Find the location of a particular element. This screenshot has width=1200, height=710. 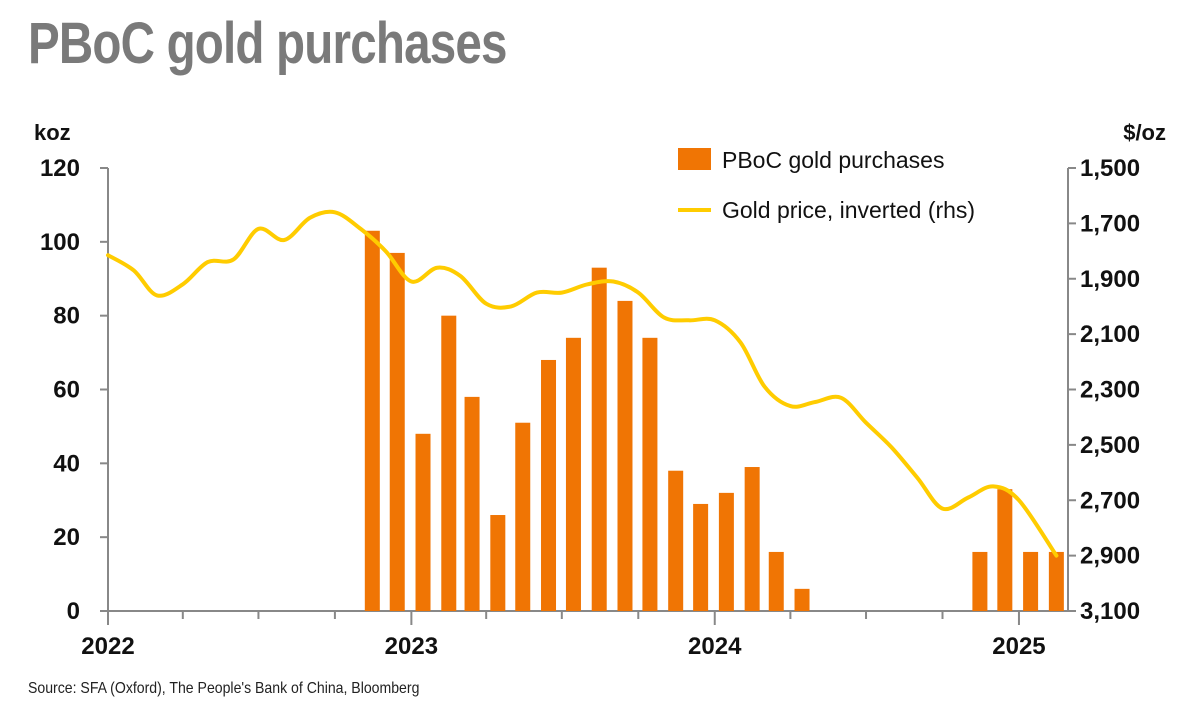

right-tick-label: 2,300 is located at coordinates (1110, 390).